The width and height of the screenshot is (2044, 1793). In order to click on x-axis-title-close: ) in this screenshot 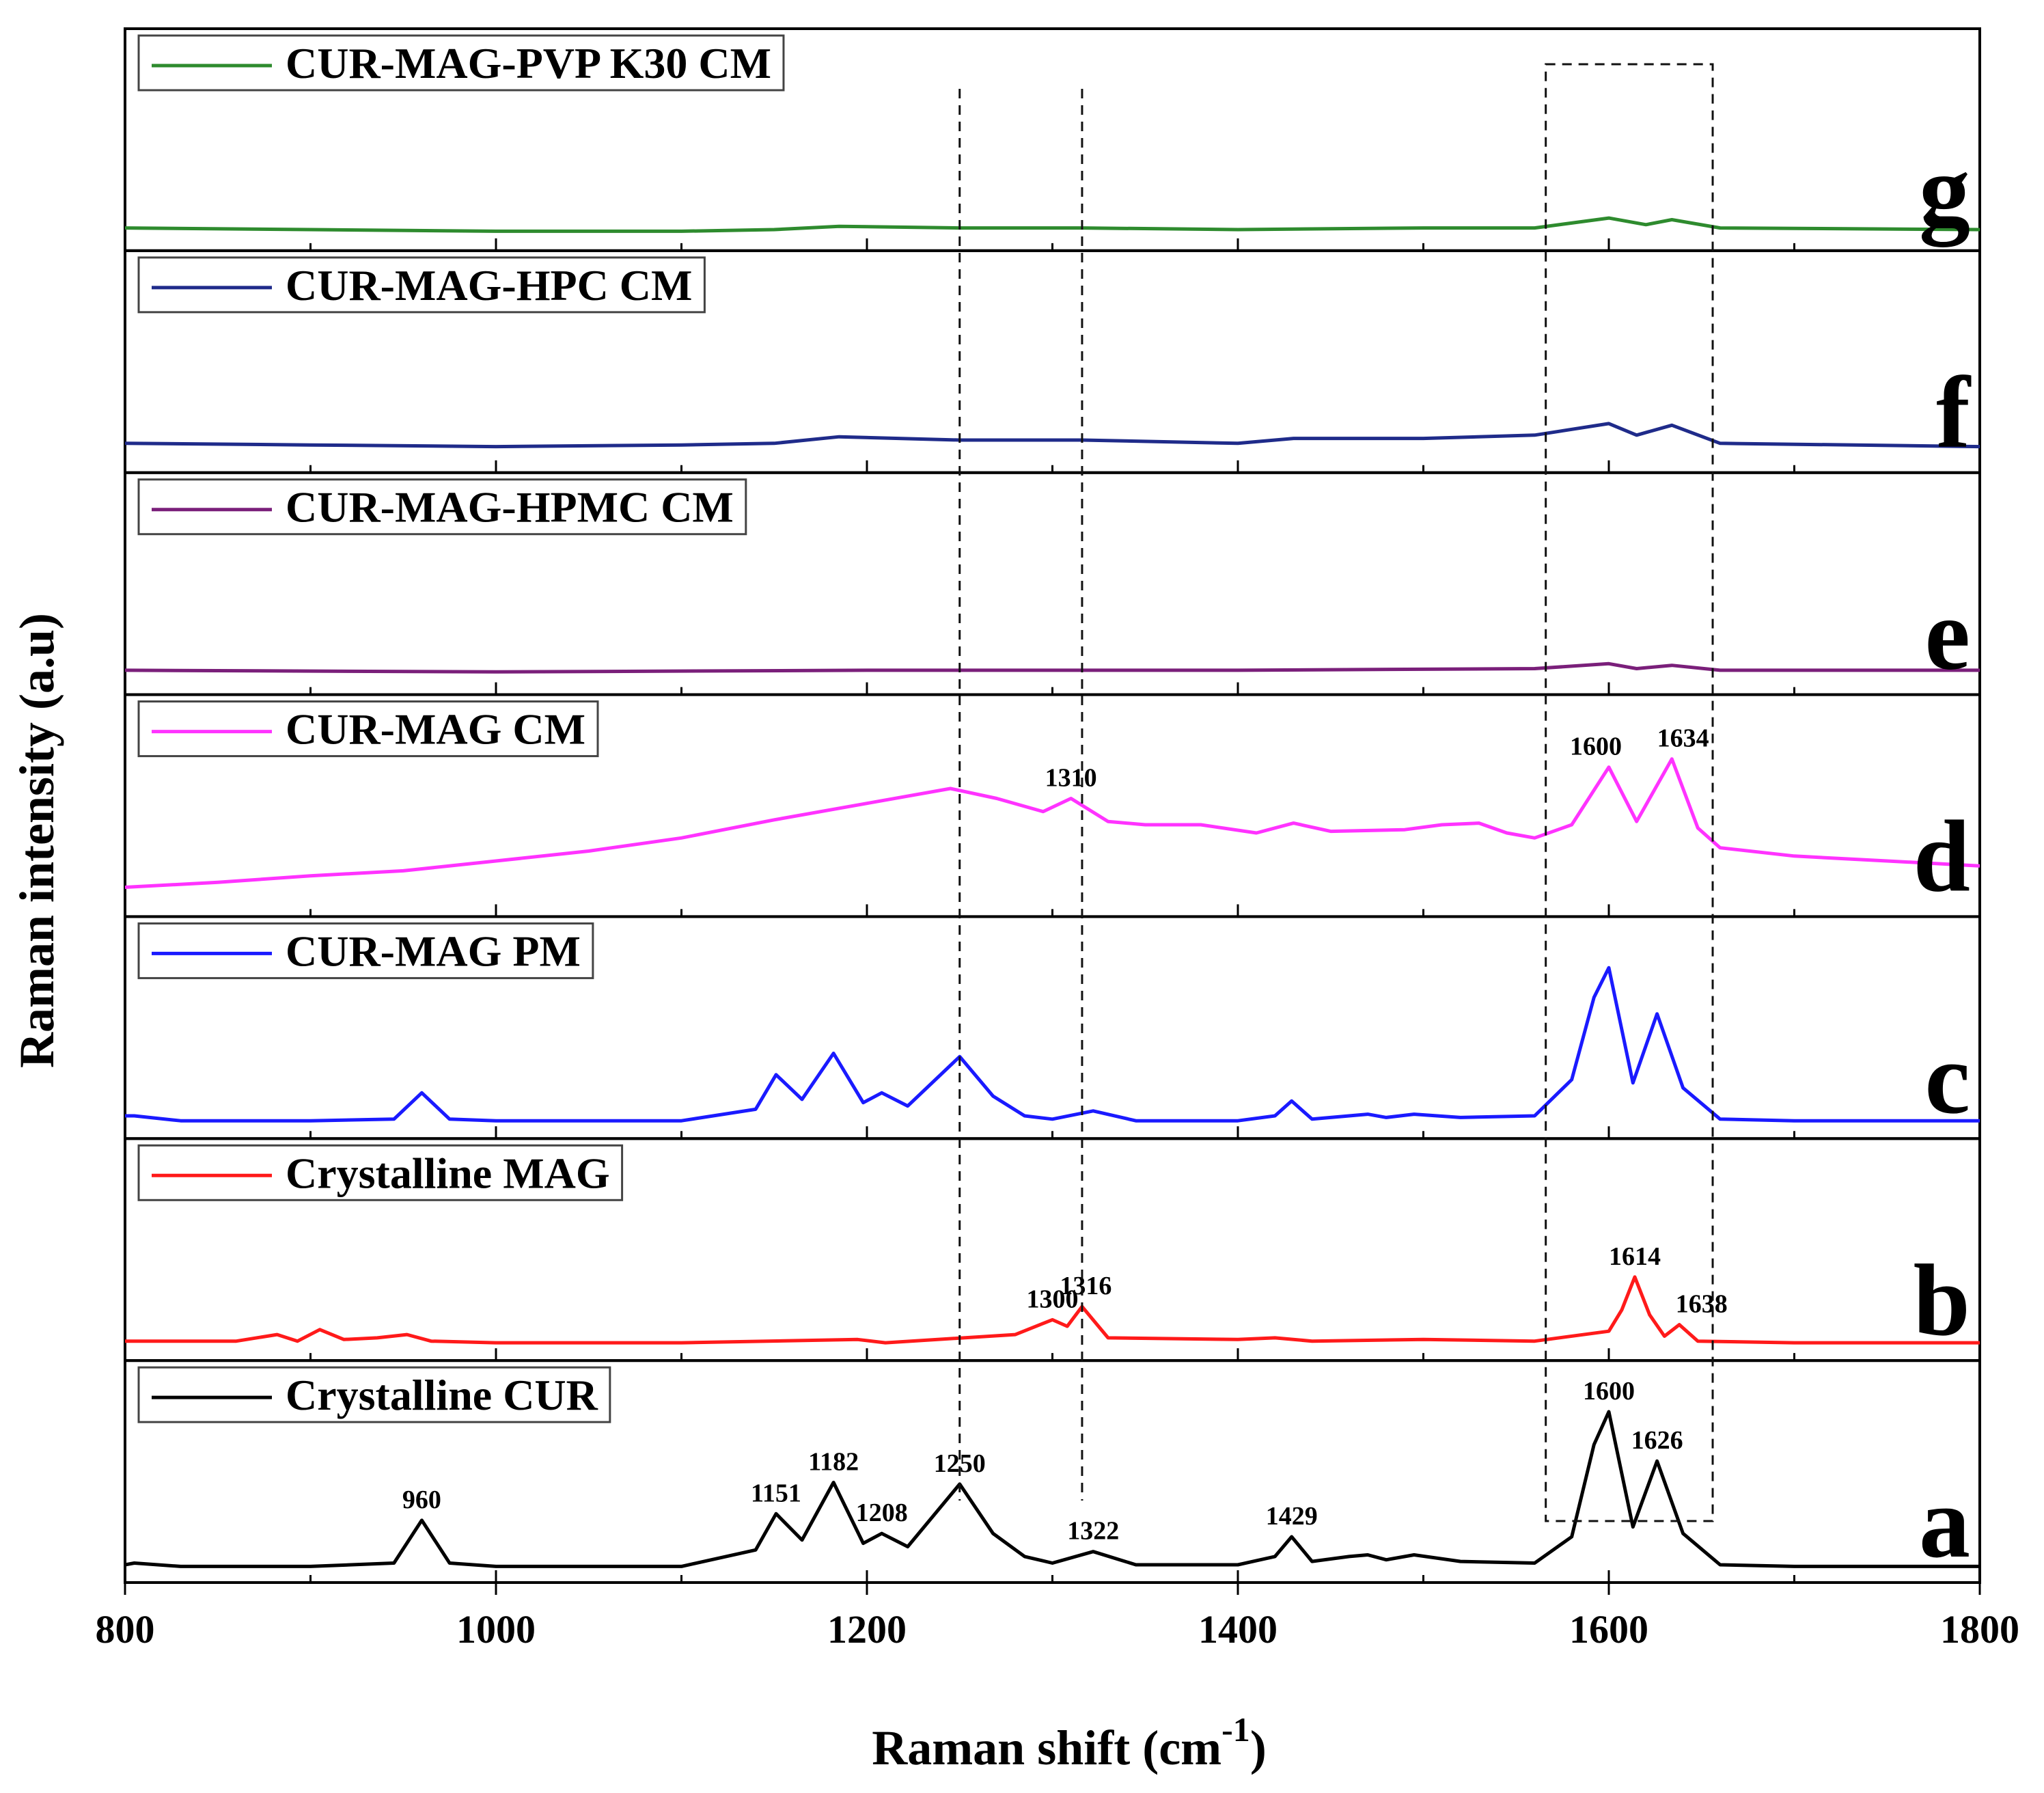, I will do `click(1258, 1748)`.